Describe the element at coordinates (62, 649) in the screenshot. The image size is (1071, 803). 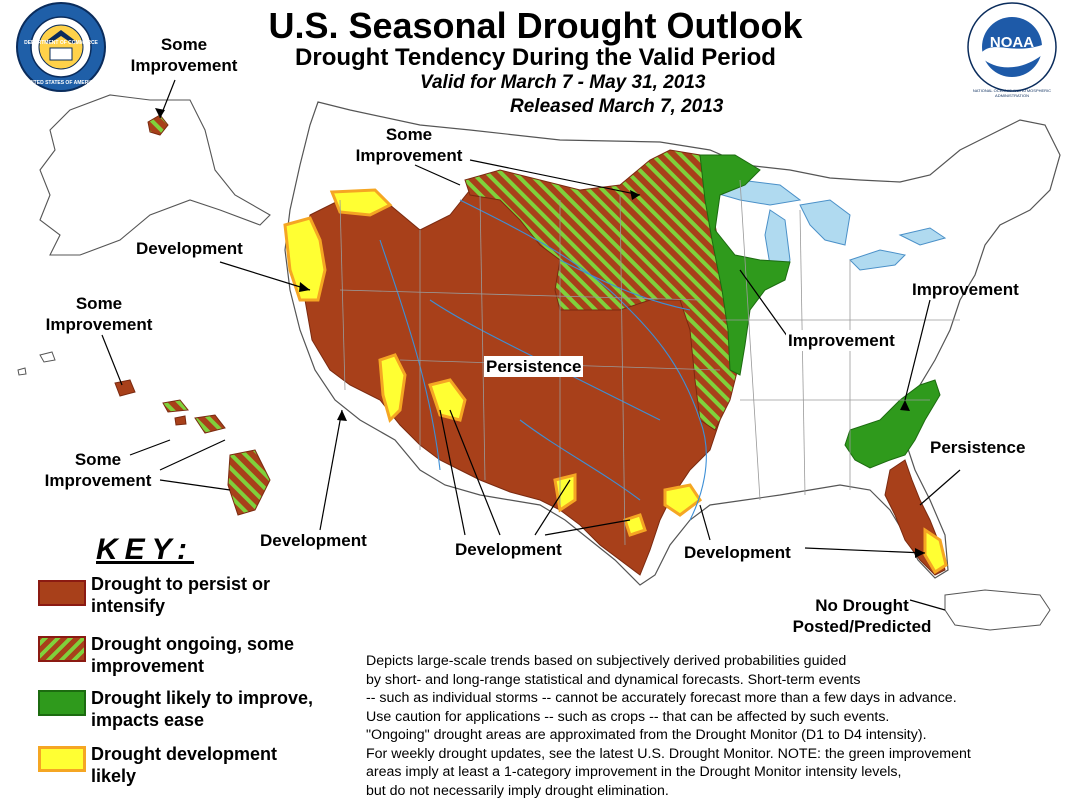
I see `key-swatch-ongoing` at that location.